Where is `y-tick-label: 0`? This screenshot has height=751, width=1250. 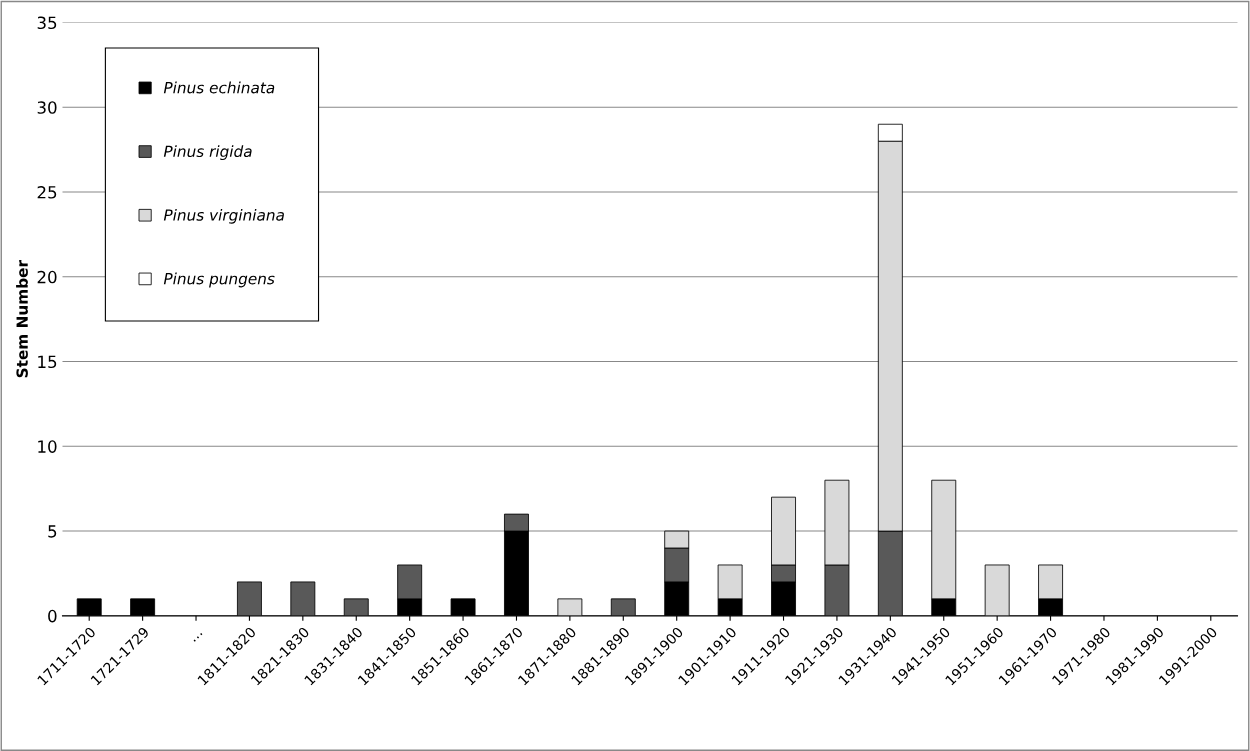 y-tick-label: 0 is located at coordinates (52, 616).